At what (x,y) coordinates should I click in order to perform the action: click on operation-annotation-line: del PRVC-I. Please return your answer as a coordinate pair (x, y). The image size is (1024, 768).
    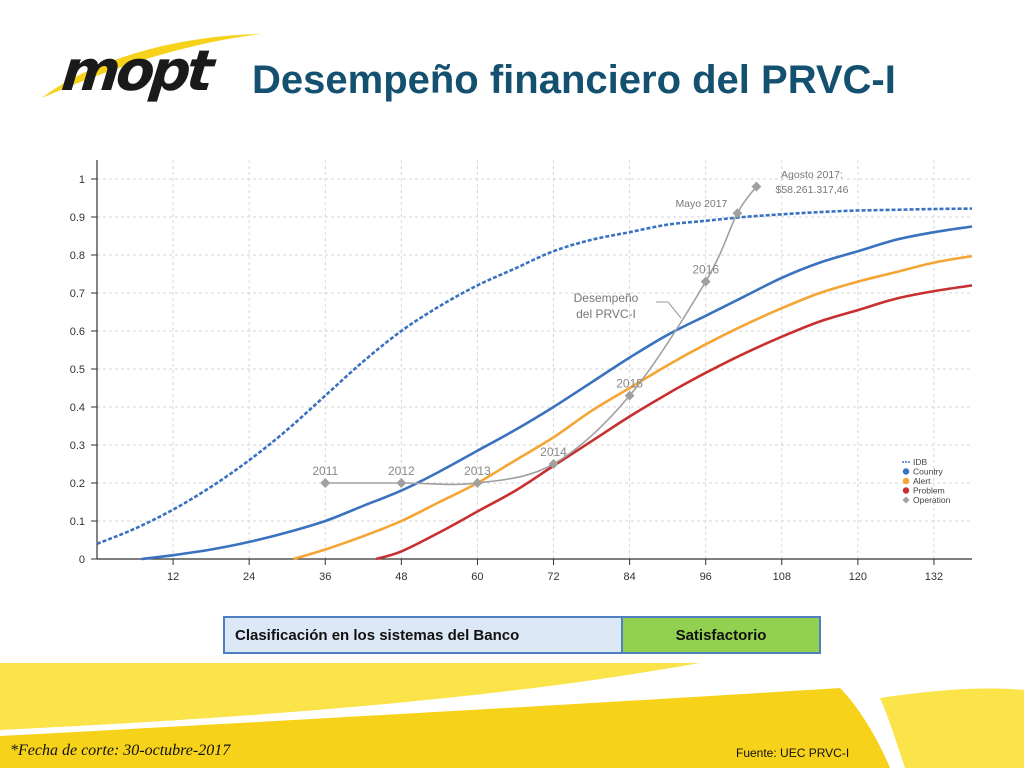
    Looking at the image, I should click on (606, 314).